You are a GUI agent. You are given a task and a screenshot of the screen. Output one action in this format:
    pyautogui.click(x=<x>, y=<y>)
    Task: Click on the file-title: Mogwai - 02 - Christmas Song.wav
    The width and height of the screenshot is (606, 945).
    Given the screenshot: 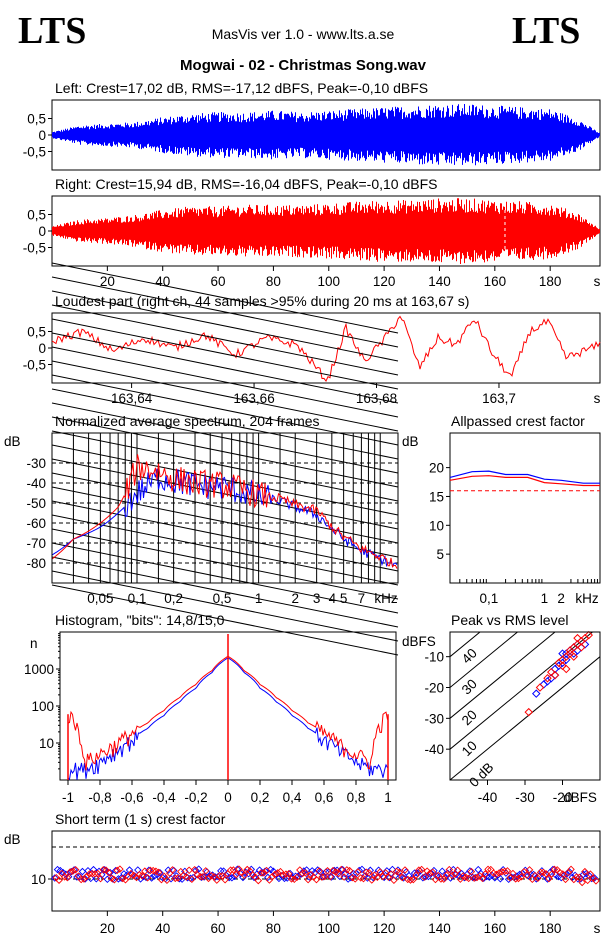 What is the action you would take?
    pyautogui.click(x=303, y=65)
    